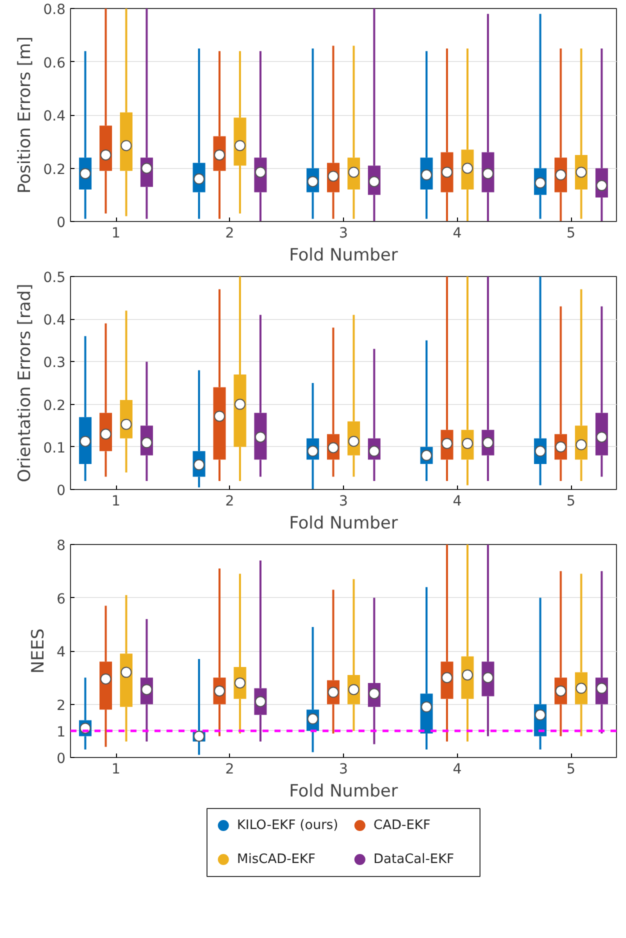 This screenshot has height=938, width=626. What do you see at coordinates (25, 383) in the screenshot?
I see `y-axis-title: Orientation Errors [rad]` at bounding box center [25, 383].